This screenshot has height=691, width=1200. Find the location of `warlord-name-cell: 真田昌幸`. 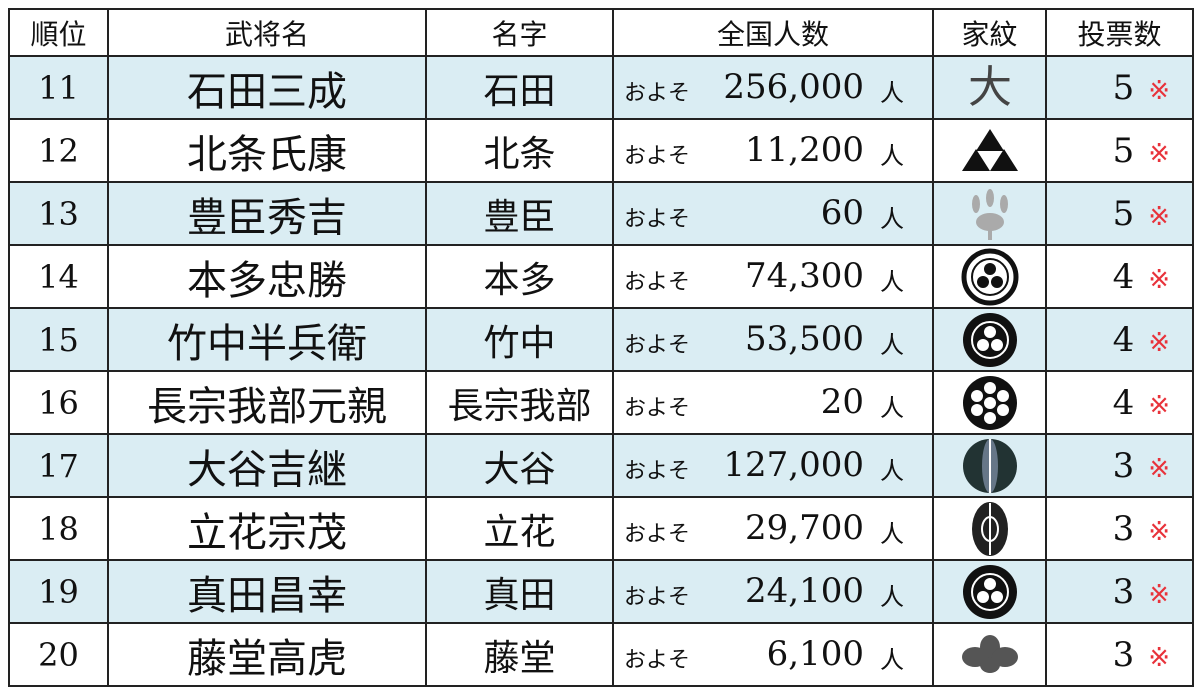

warlord-name-cell: 真田昌幸 is located at coordinates (267, 591).